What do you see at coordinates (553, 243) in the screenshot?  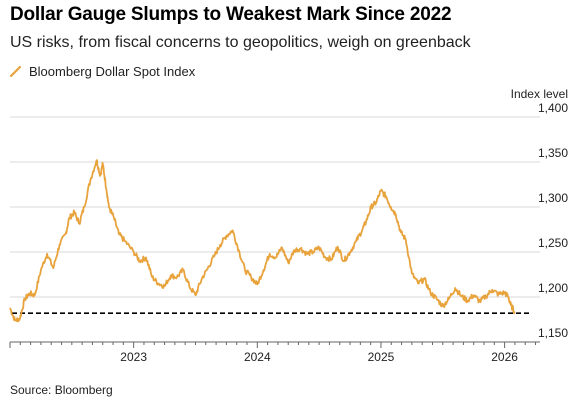 I see `y-tick-label: 1,250` at bounding box center [553, 243].